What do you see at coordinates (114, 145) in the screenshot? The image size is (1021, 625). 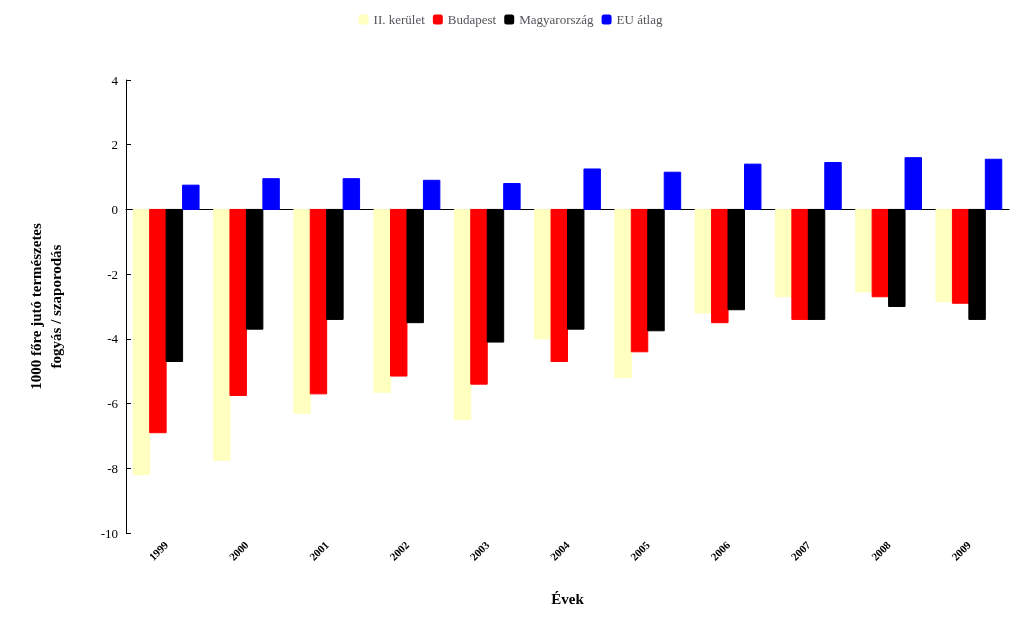 I see `y-tick-label: 2` at bounding box center [114, 145].